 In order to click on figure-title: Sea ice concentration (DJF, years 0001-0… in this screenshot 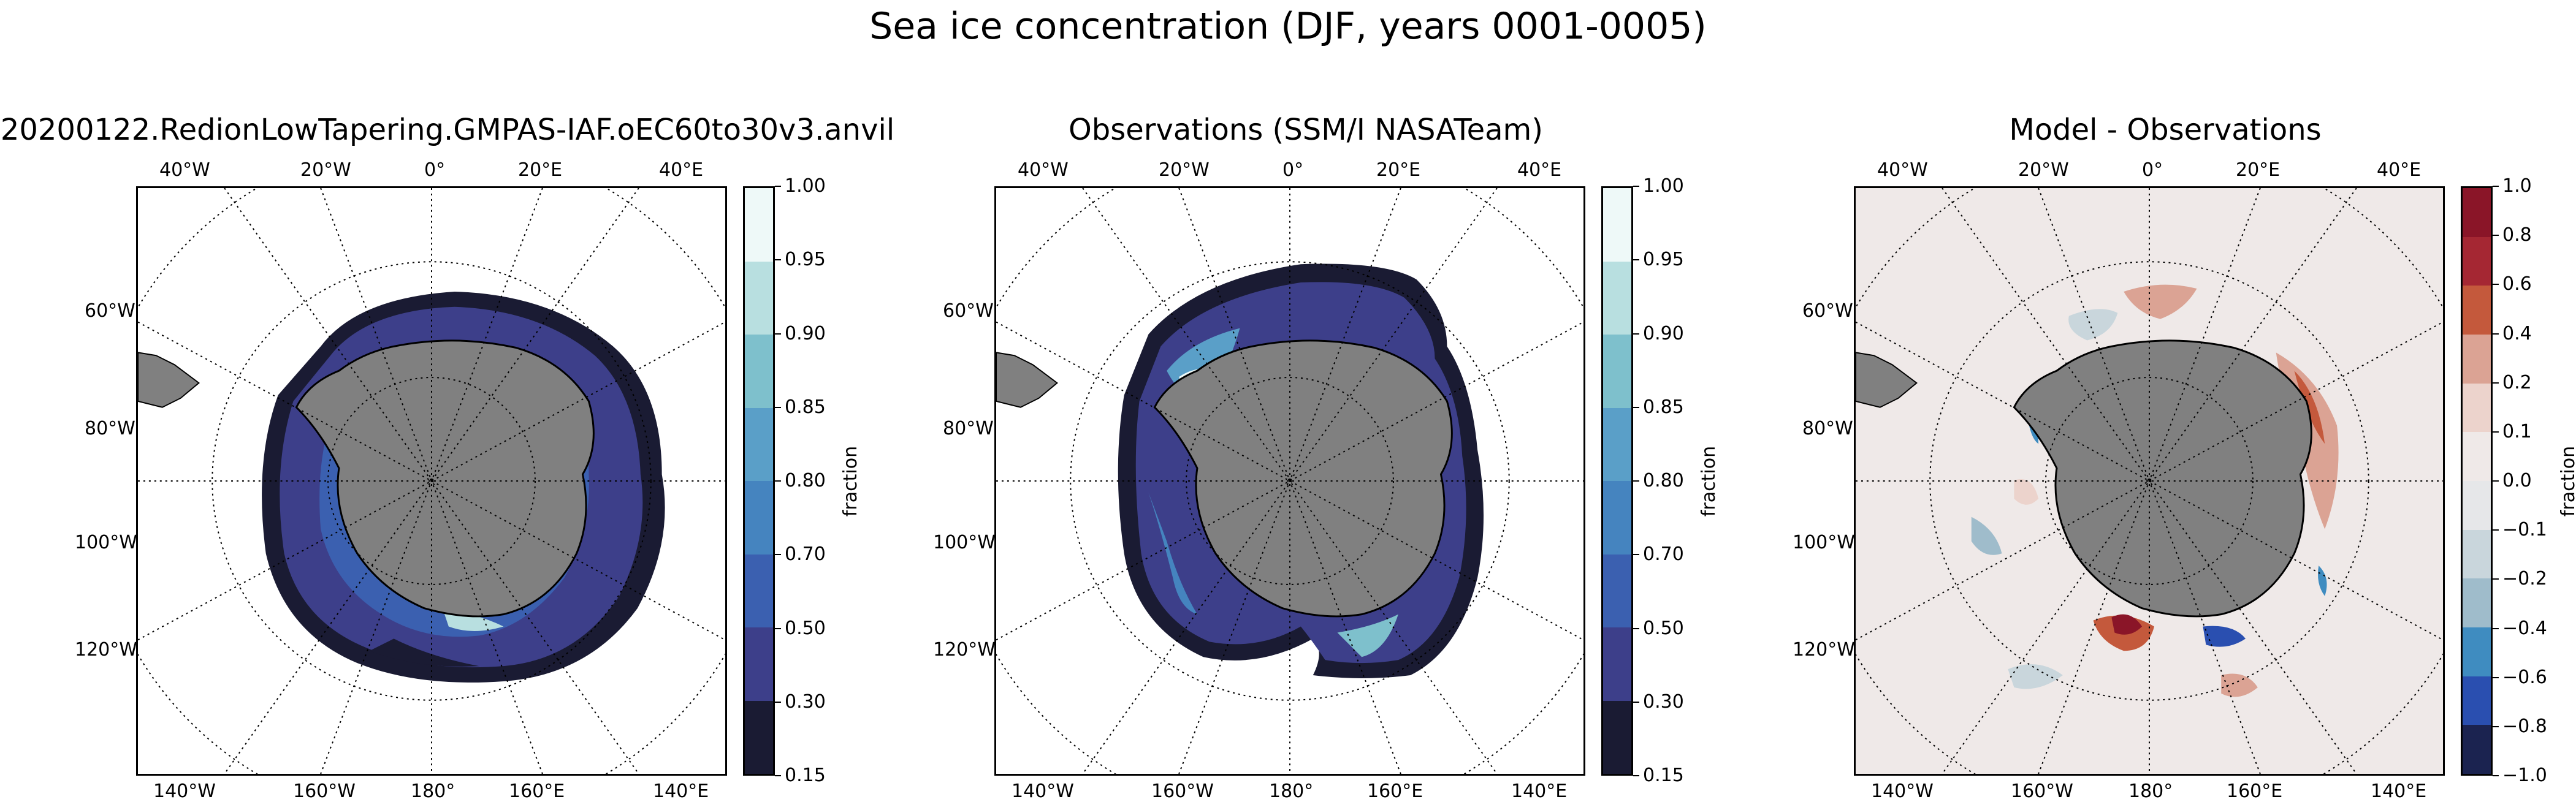, I will do `click(1288, 26)`.